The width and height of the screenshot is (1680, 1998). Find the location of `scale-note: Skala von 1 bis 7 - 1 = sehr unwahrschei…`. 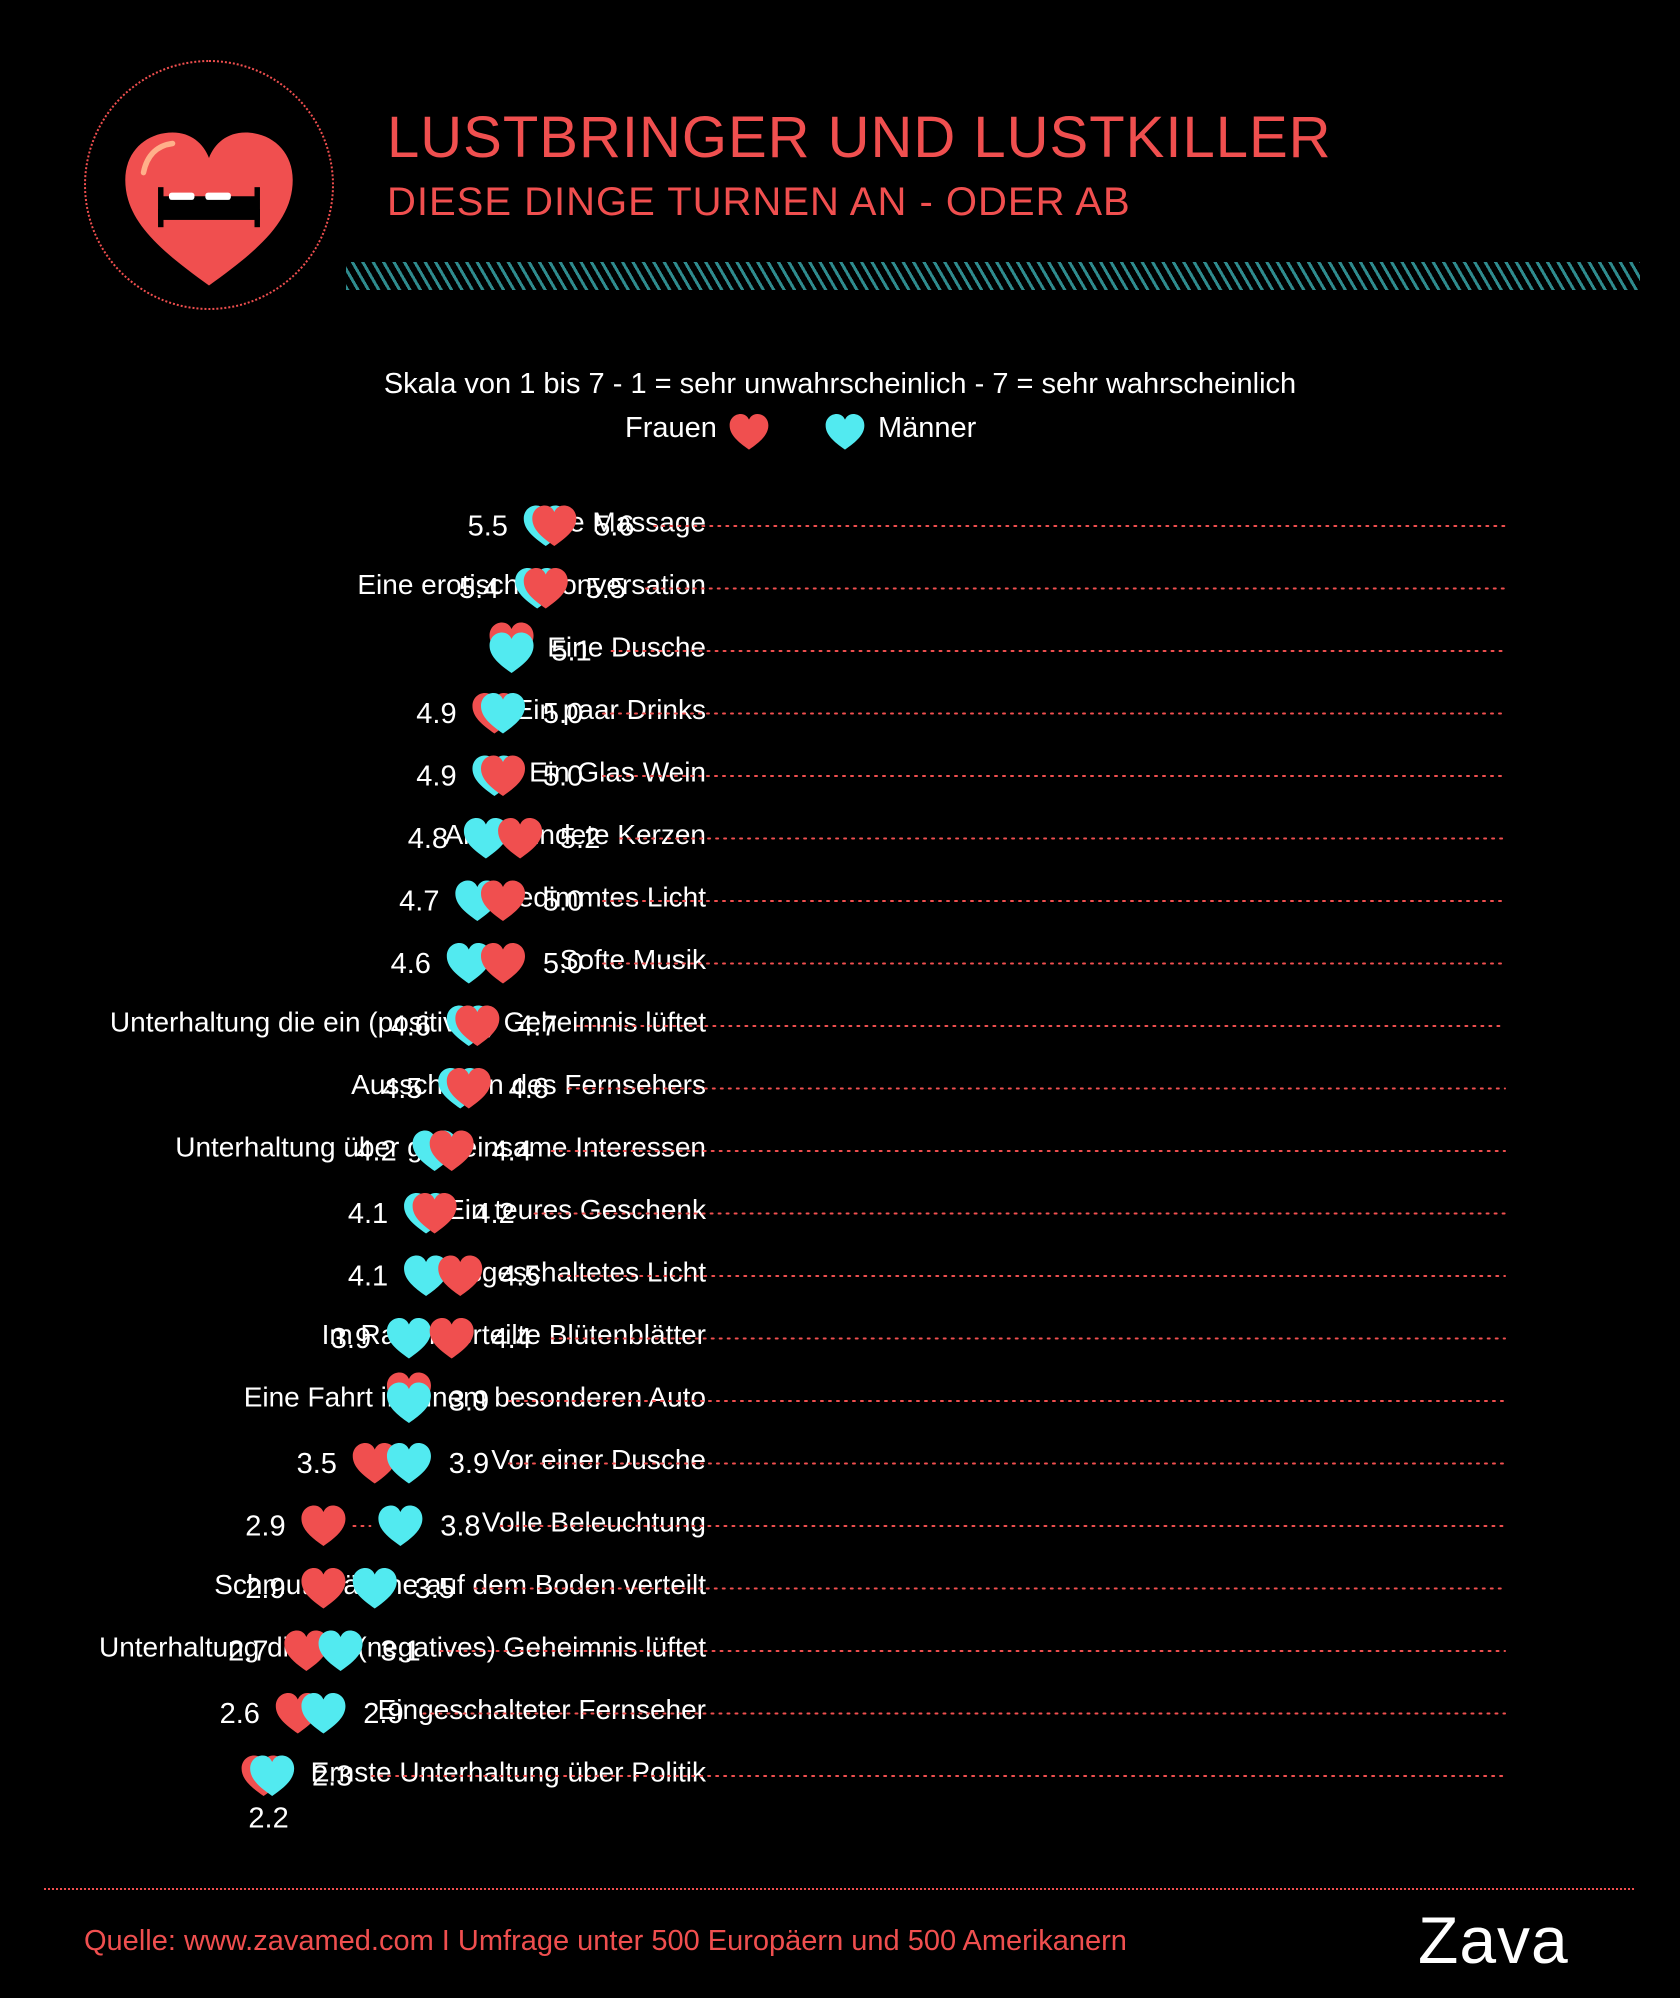

scale-note: Skala von 1 bis 7 - 1 = sehr unwahrschei… is located at coordinates (840, 384).